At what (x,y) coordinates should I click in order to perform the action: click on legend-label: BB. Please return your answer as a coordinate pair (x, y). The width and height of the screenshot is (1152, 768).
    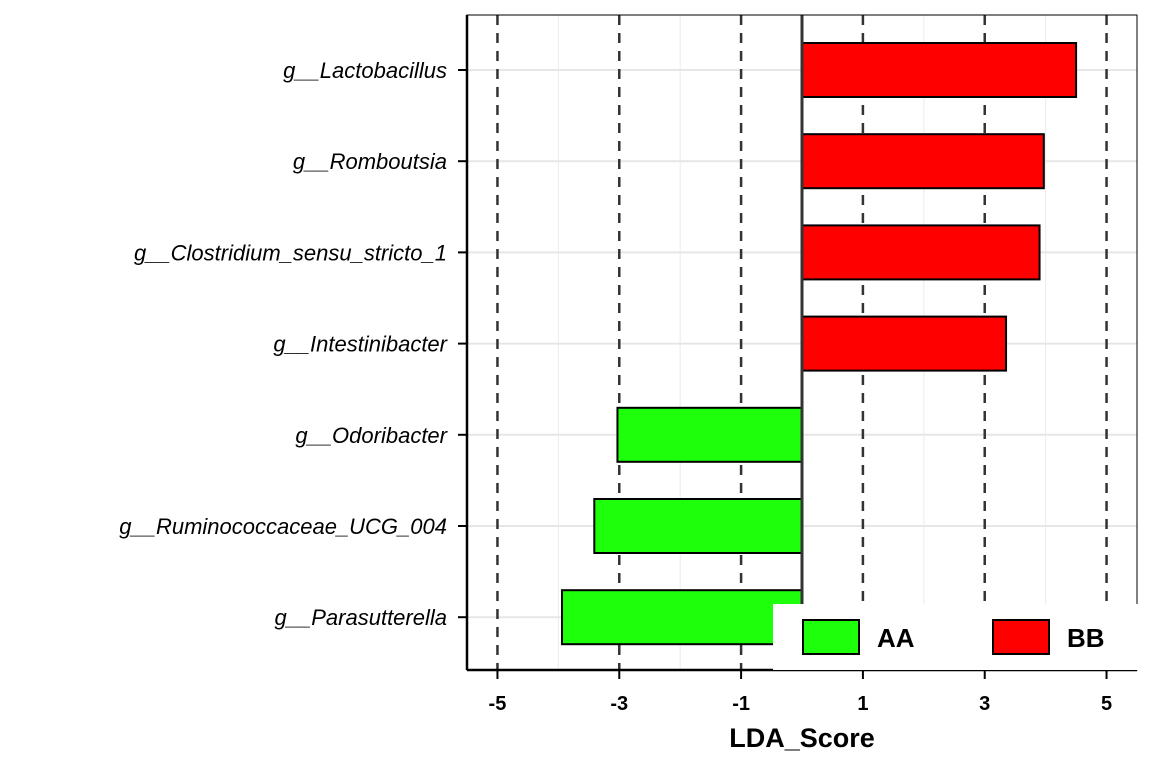
    Looking at the image, I should click on (1086, 638).